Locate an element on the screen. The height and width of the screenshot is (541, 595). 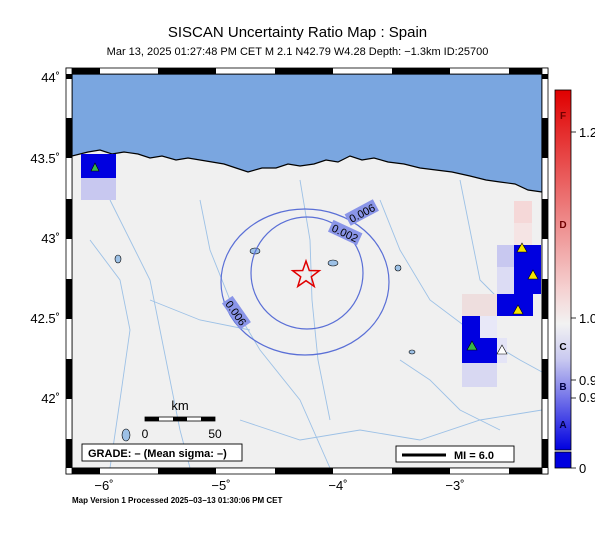
colorbar-tick-label: 1.0 is located at coordinates (587, 318).